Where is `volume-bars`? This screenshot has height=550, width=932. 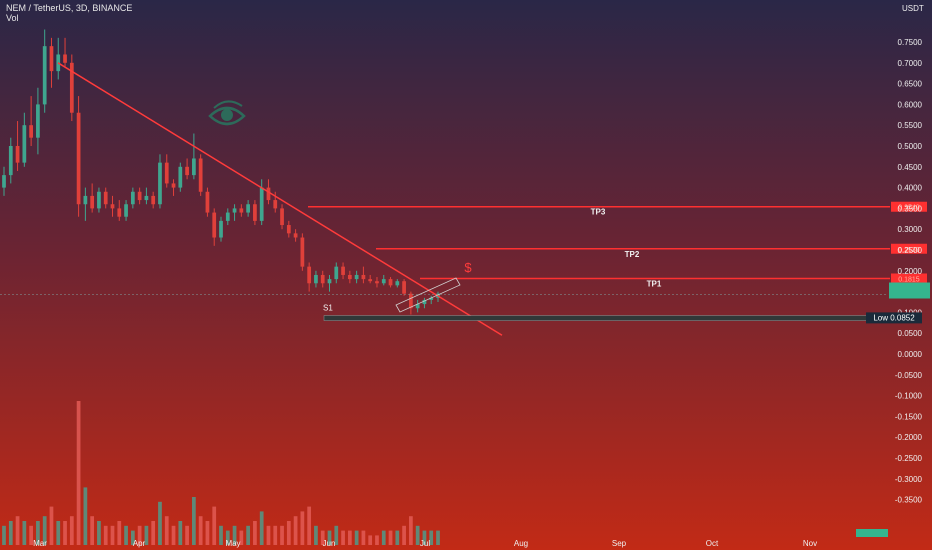 volume-bars is located at coordinates (221, 473).